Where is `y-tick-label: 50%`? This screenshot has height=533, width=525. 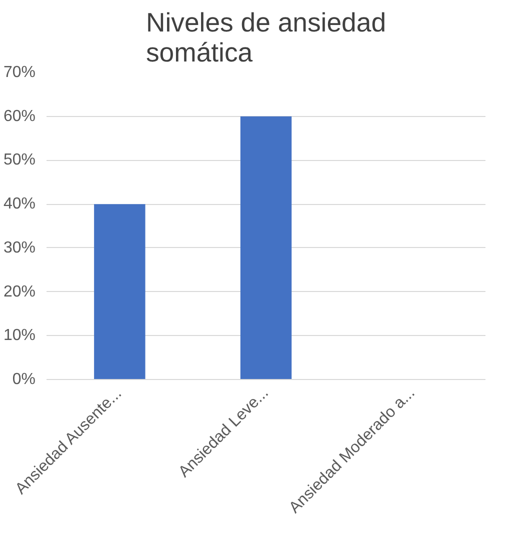 y-tick-label: 50% is located at coordinates (19, 160).